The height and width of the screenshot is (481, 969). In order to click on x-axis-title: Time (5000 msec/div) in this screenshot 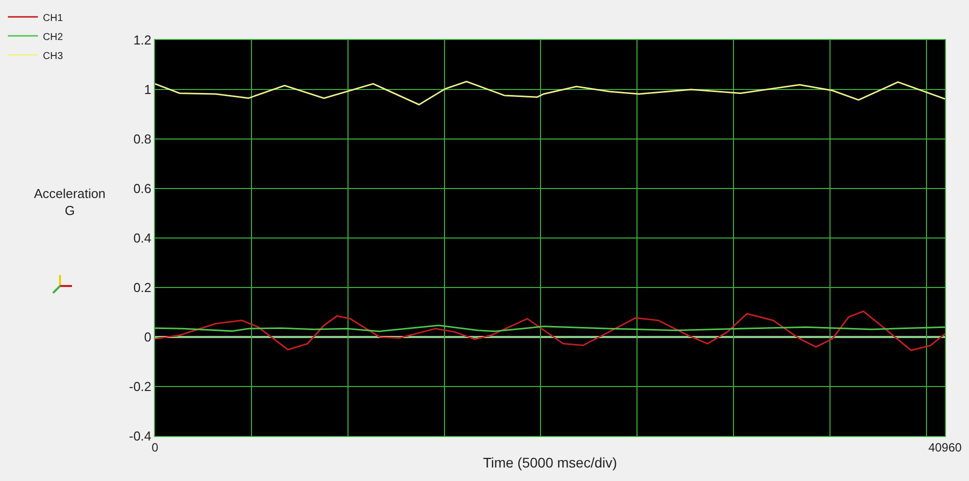, I will do `click(550, 462)`.